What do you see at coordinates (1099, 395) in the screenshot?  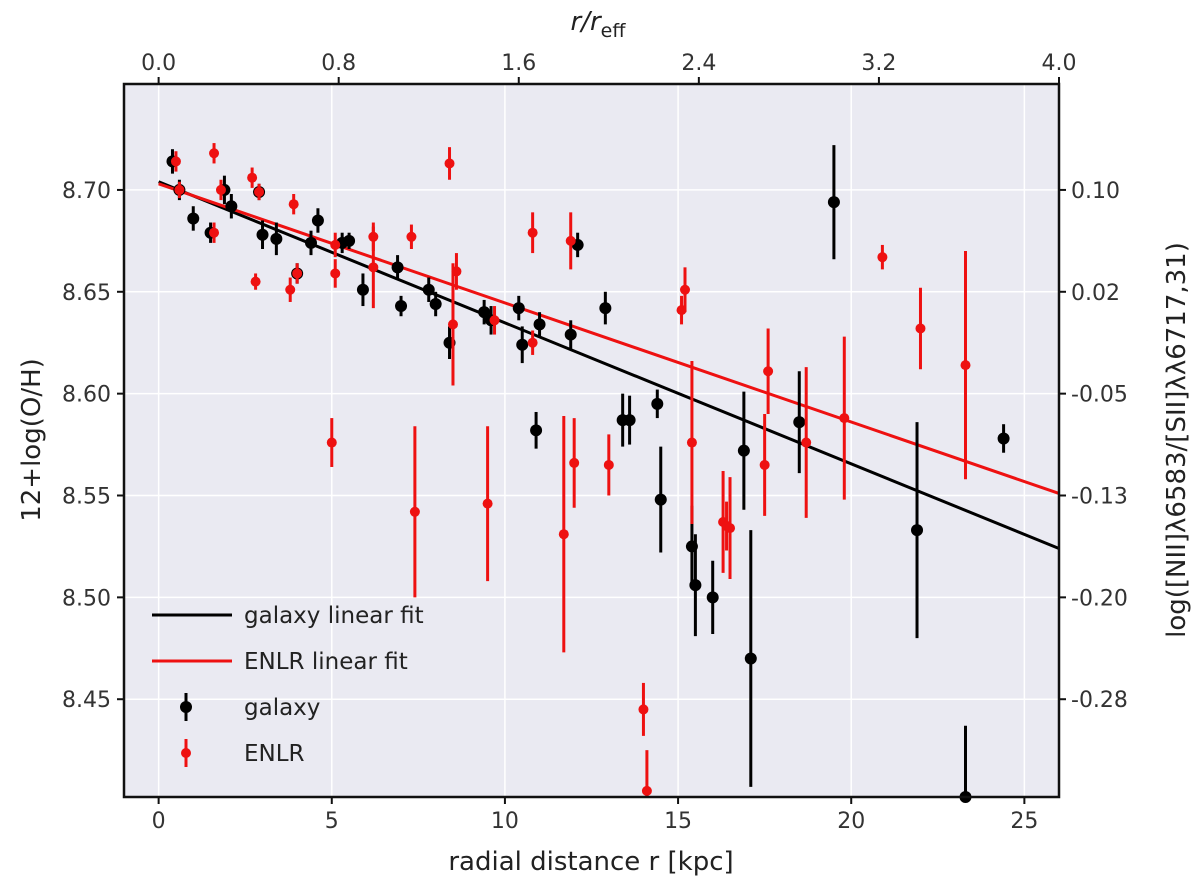 I see `right-y-tick-label: -0.05` at bounding box center [1099, 395].